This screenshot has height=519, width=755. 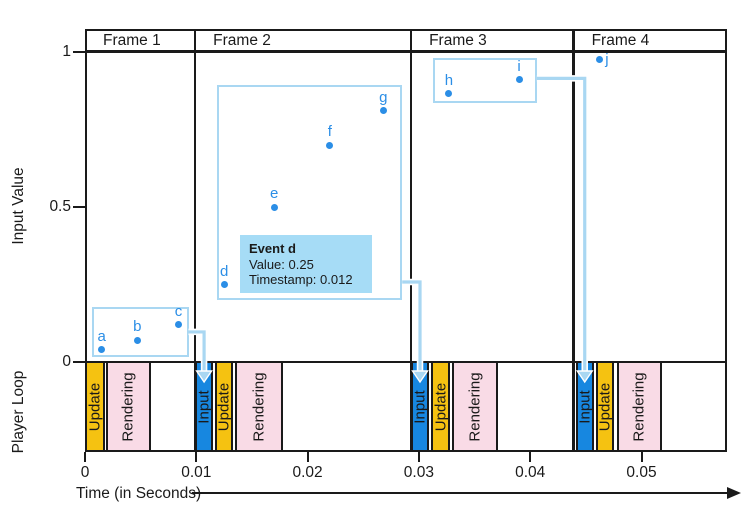 I want to click on y-axis-title-input-value: Input Value, so click(x=18, y=206).